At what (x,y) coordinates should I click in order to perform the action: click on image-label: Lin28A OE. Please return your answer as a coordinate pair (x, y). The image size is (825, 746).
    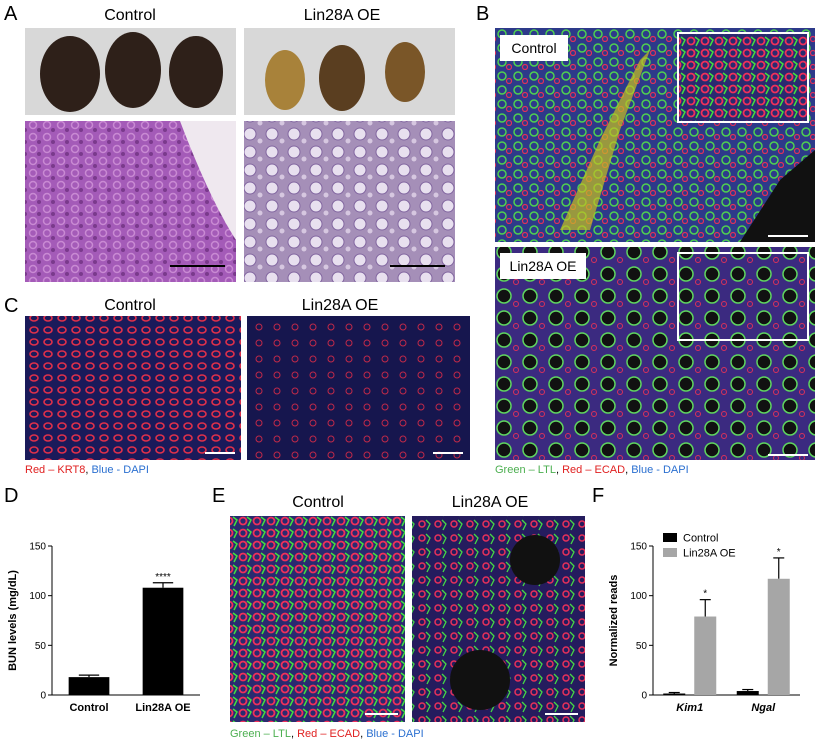
    Looking at the image, I should click on (543, 266).